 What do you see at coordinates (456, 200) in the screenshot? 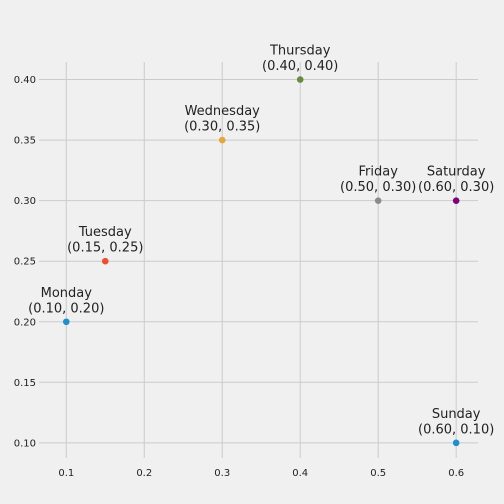
I see `data-point-saturday` at bounding box center [456, 200].